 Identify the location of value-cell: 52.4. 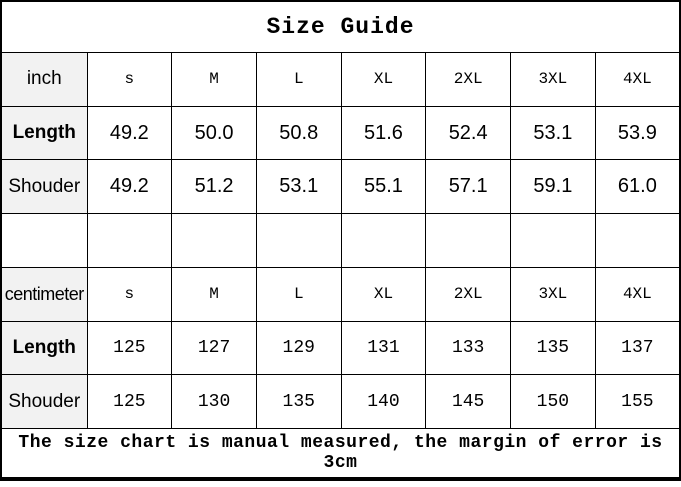
(468, 133).